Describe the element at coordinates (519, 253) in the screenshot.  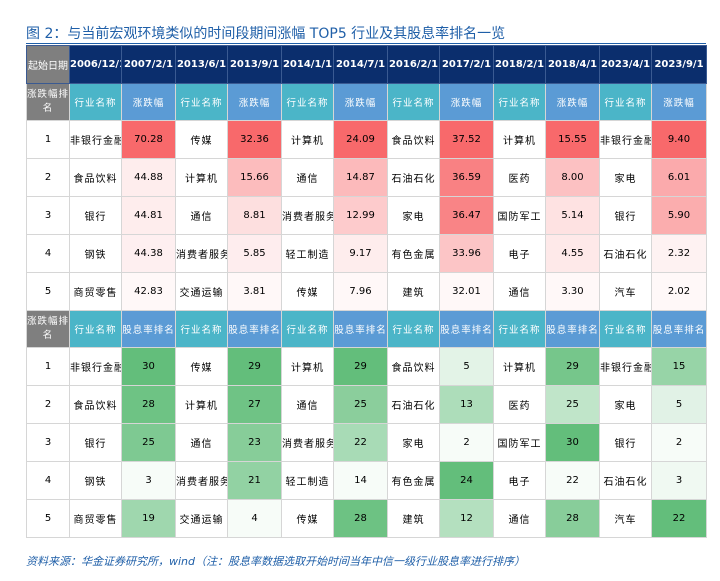
I see `industry-name-cell: 电子` at that location.